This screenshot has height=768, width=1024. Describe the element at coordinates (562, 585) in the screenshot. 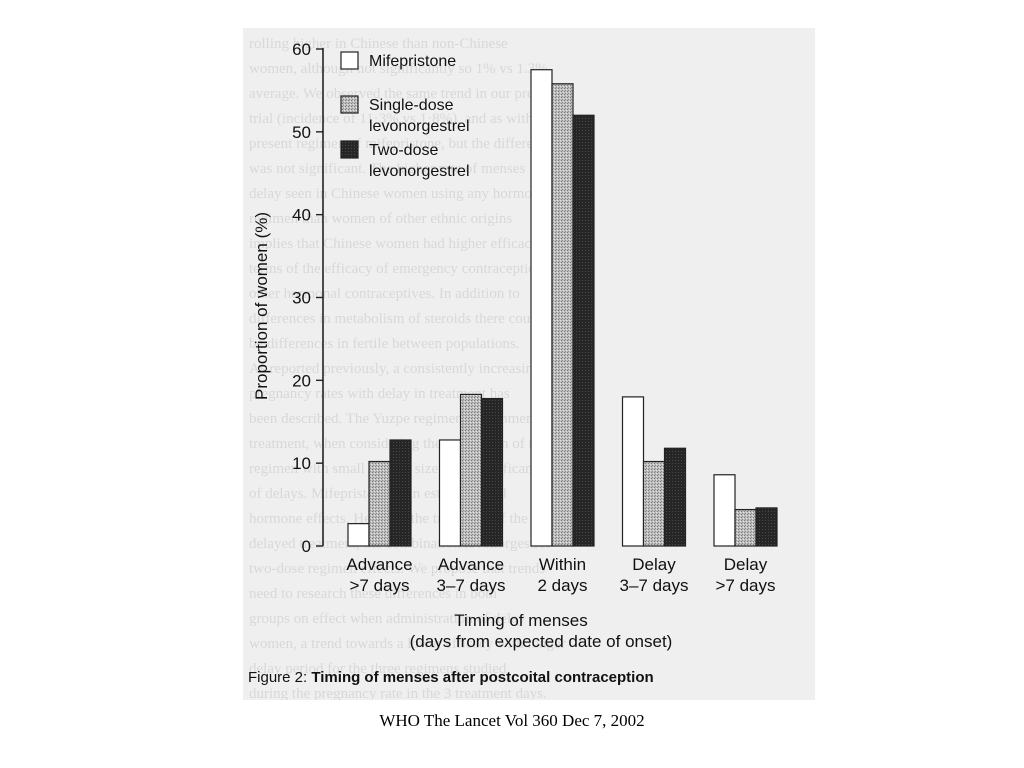

I see `x-tick-label: 2 days` at that location.